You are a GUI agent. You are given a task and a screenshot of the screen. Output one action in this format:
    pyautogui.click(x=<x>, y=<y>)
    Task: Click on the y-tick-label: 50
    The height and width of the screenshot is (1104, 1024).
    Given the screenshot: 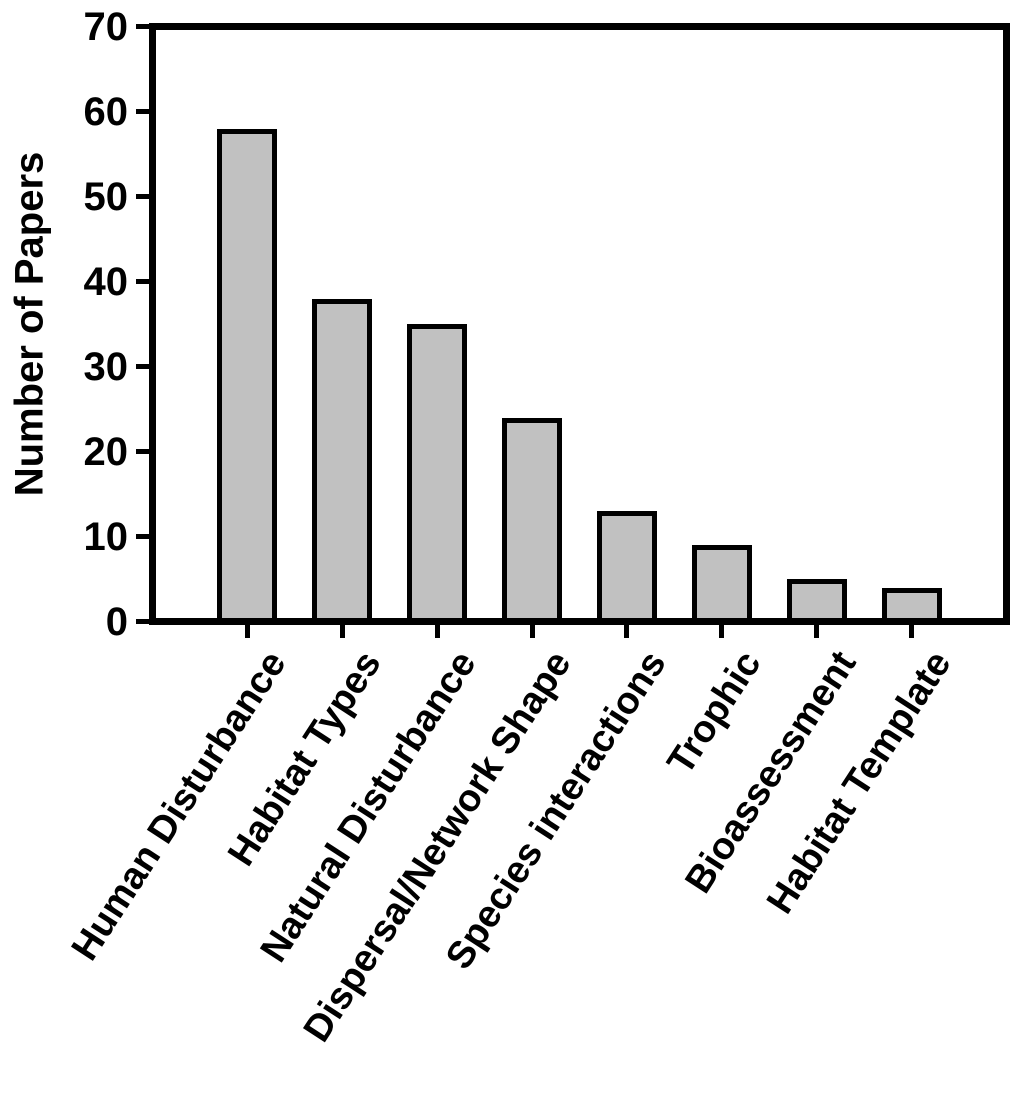 What is the action you would take?
    pyautogui.click(x=106, y=196)
    